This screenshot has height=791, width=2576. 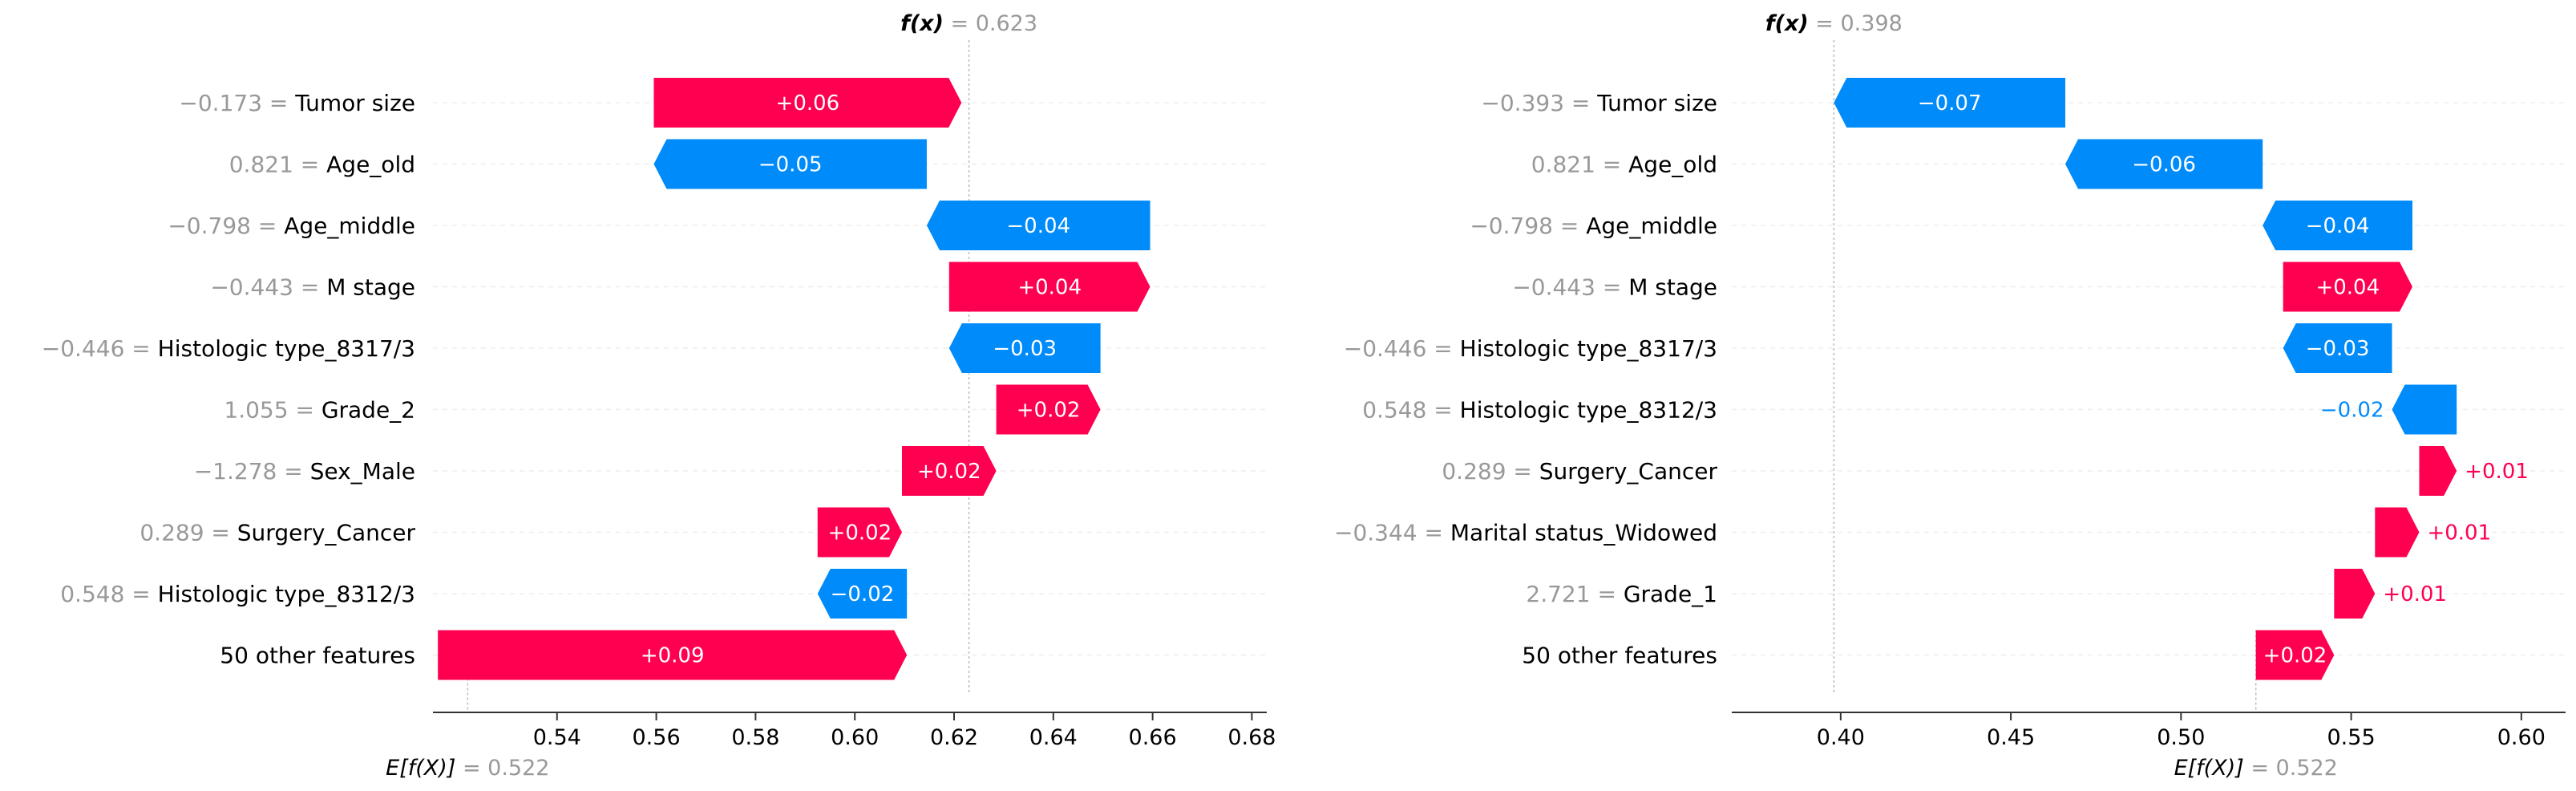 What do you see at coordinates (557, 737) in the screenshot?
I see `x-tick-label: 0.54` at bounding box center [557, 737].